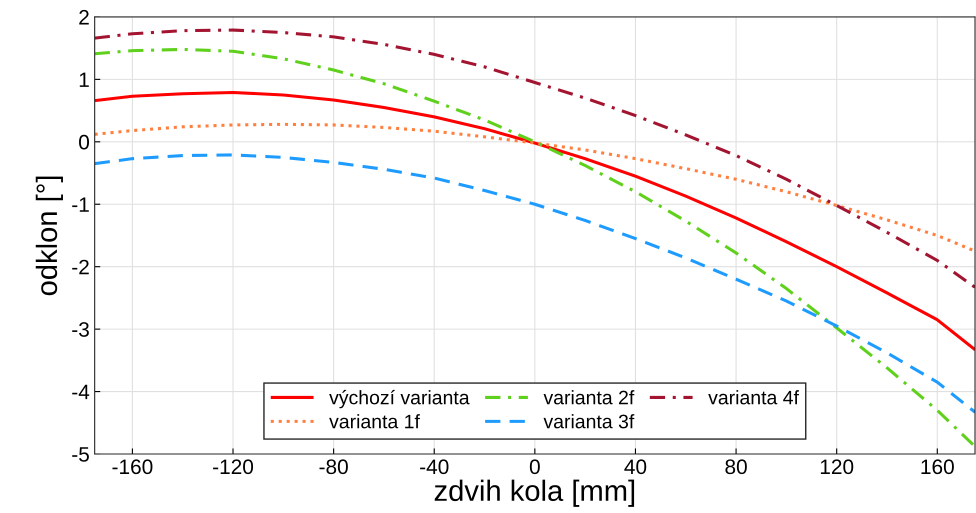  What do you see at coordinates (84, 142) in the screenshot?
I see `y-tick-label: 0` at bounding box center [84, 142].